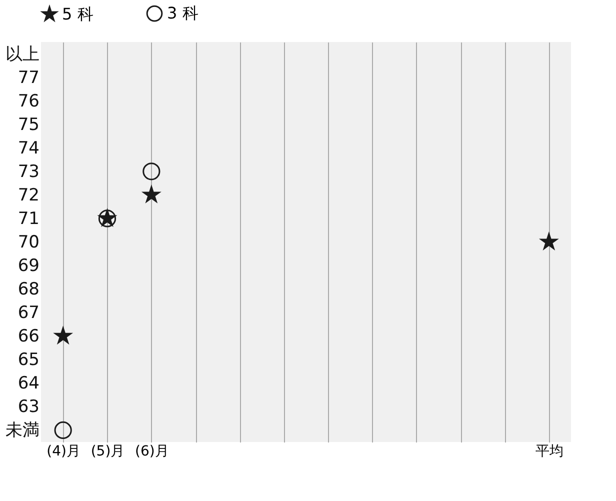  What do you see at coordinates (29, 336) in the screenshot?
I see `y-tick-label: 66` at bounding box center [29, 336].